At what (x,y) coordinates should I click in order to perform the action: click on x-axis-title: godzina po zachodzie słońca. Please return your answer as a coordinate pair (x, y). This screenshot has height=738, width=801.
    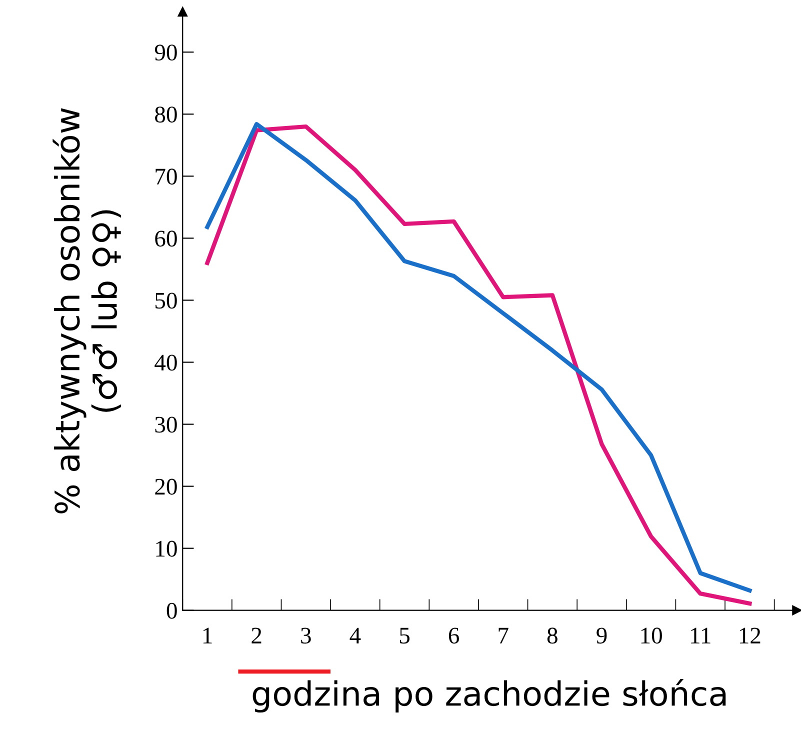
    Looking at the image, I should click on (489, 695).